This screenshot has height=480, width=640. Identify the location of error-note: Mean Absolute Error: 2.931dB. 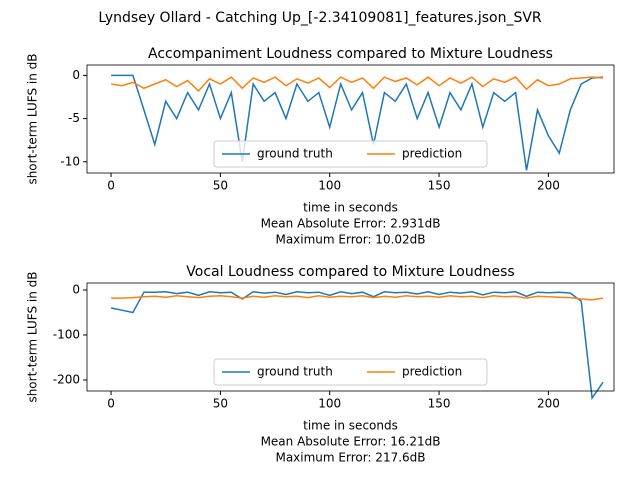
(351, 224).